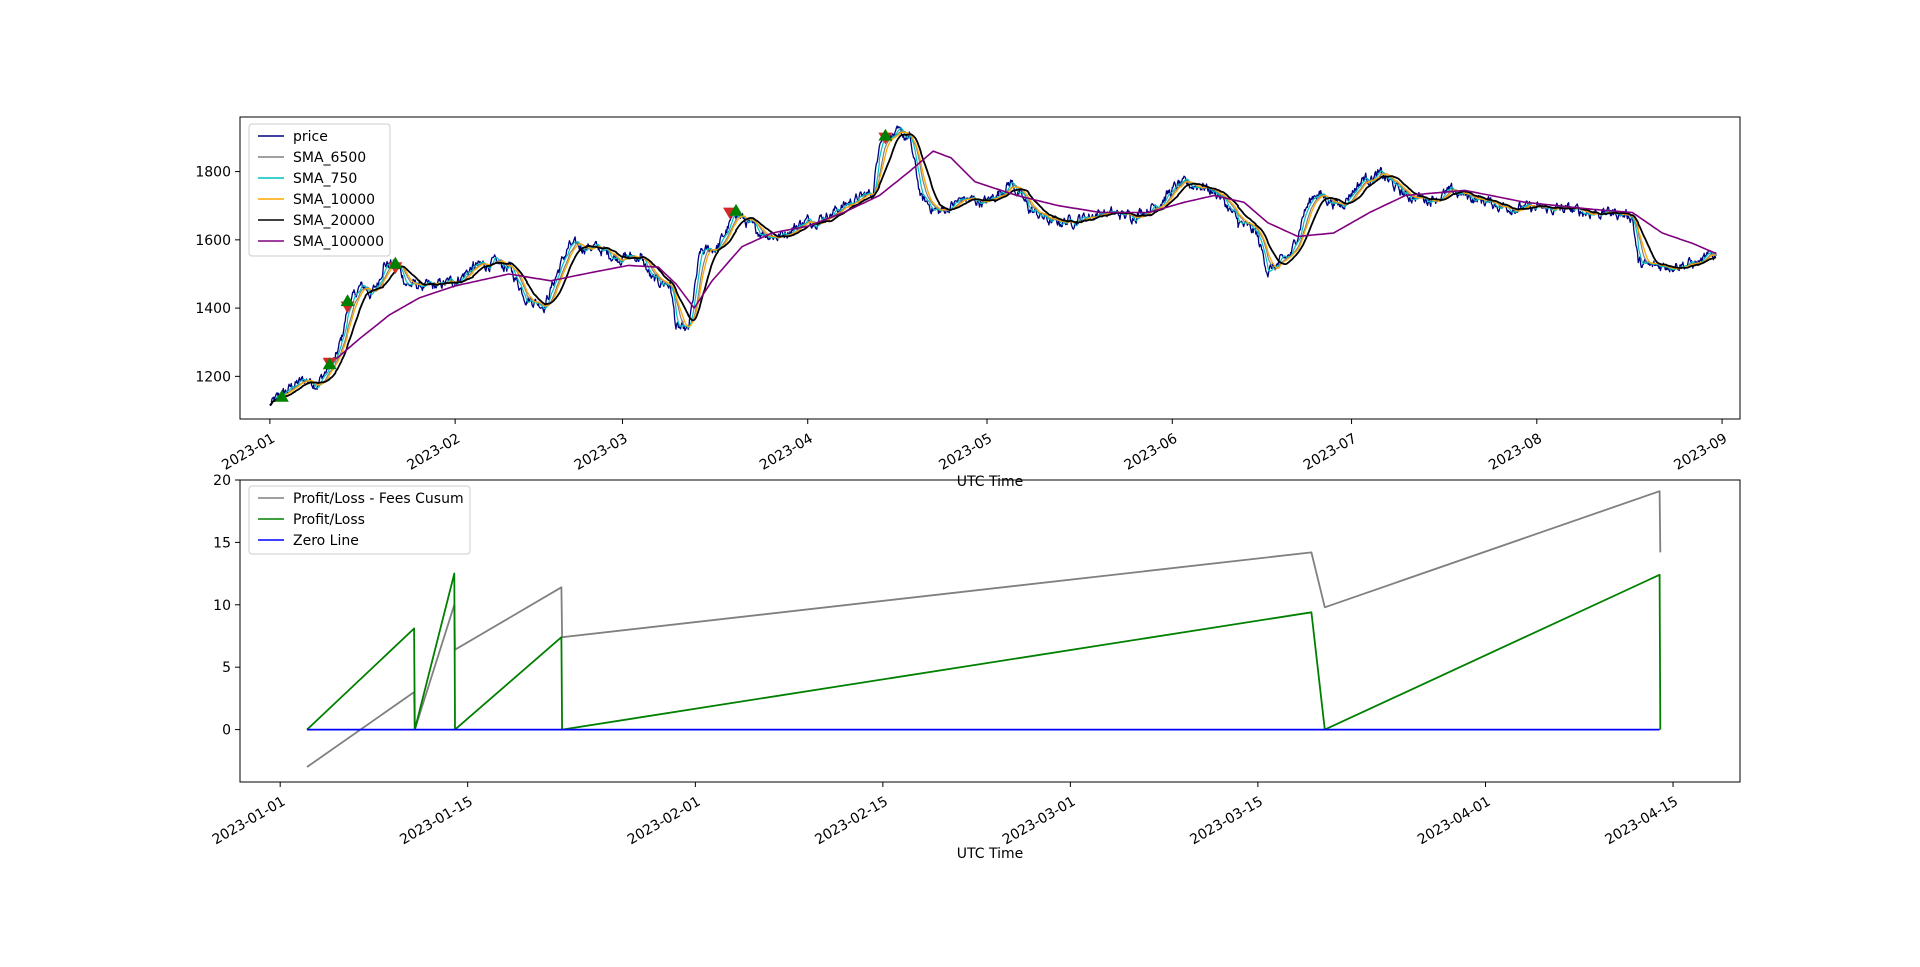 This screenshot has height=967, width=1920. I want to click on profit-loss-y-axis: 0 5 10 15 20, so click(226, 606).